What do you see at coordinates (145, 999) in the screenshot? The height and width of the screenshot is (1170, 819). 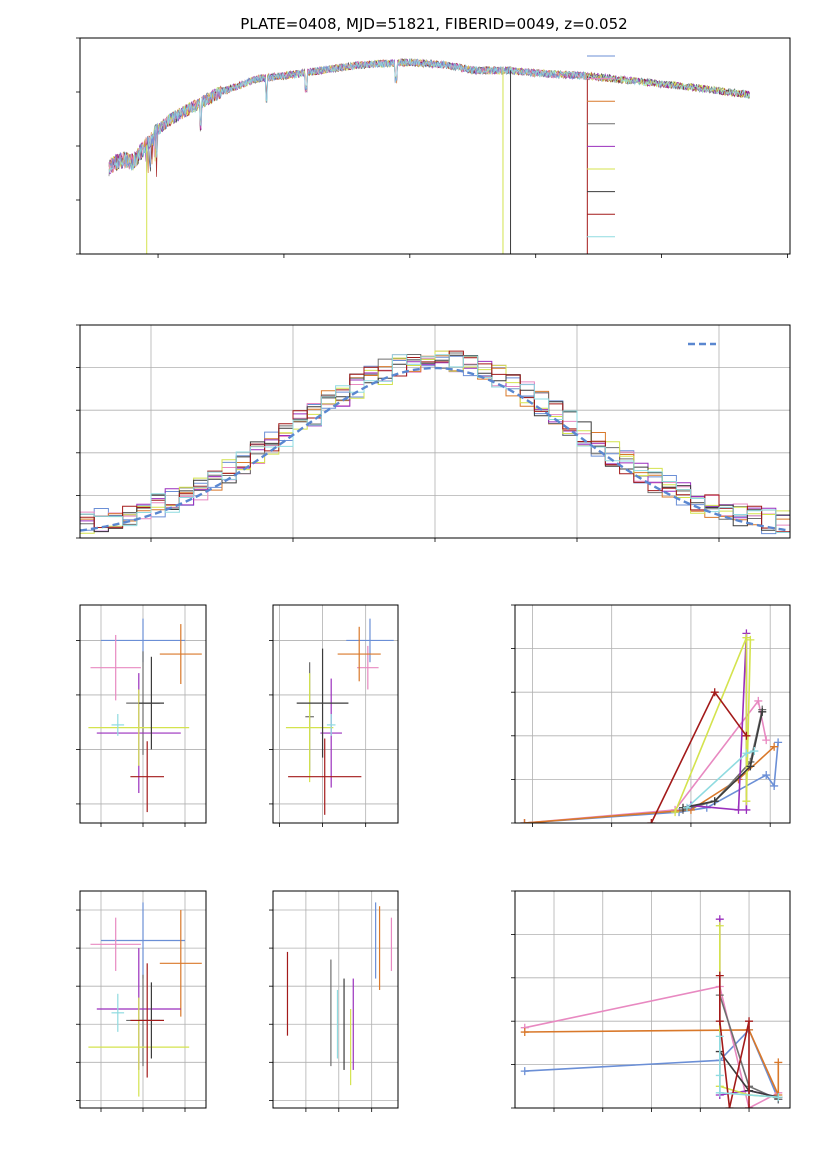 I see `mass-vs-Z-plot-area` at bounding box center [145, 999].